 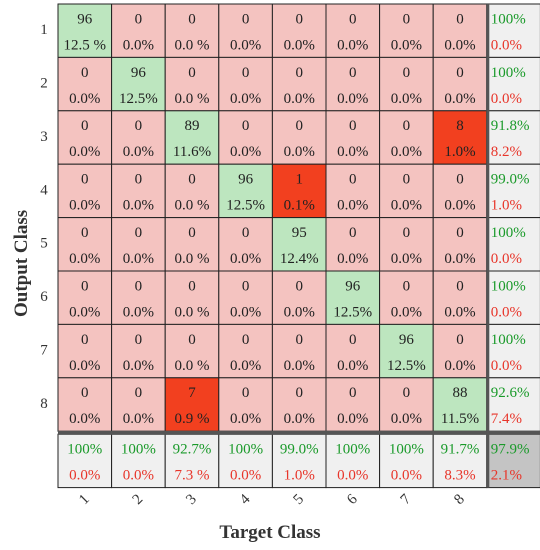 What do you see at coordinates (513, 137) in the screenshot?
I see `row-summary-cell` at bounding box center [513, 137].